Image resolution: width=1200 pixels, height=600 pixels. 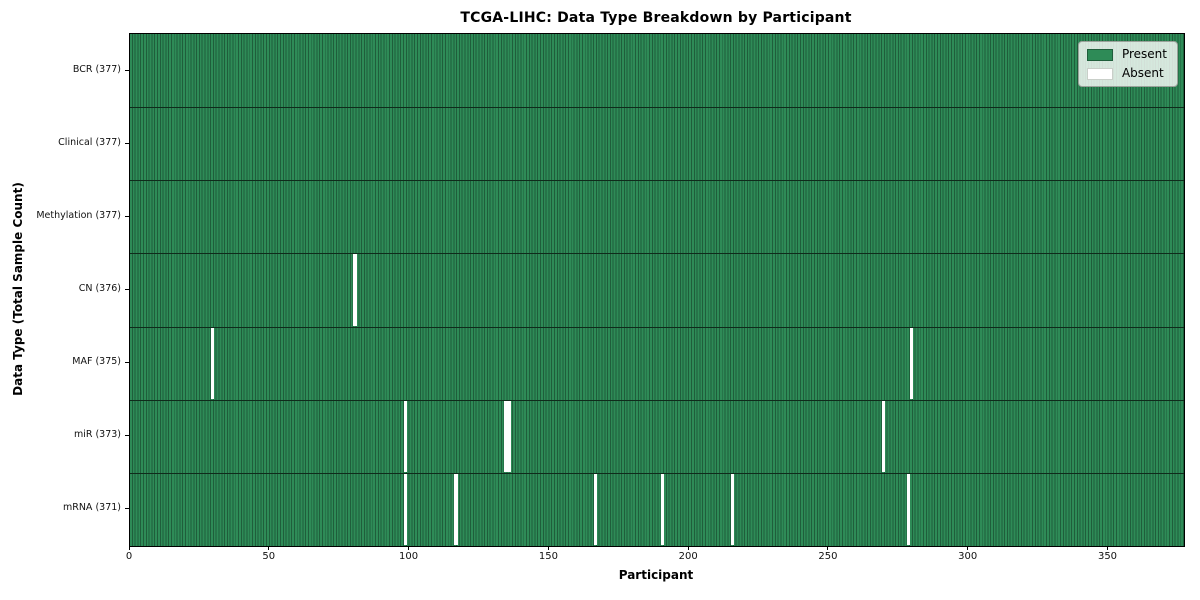 I want to click on x-tick-label: 350, so click(x=1107, y=556).